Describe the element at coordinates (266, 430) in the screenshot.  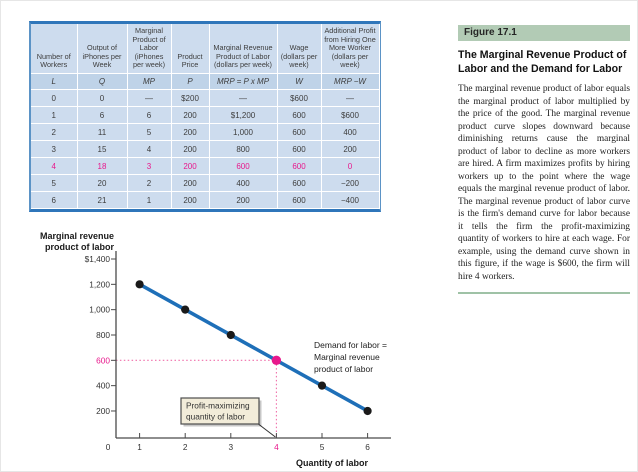
I see `callout-pointer-line` at that location.